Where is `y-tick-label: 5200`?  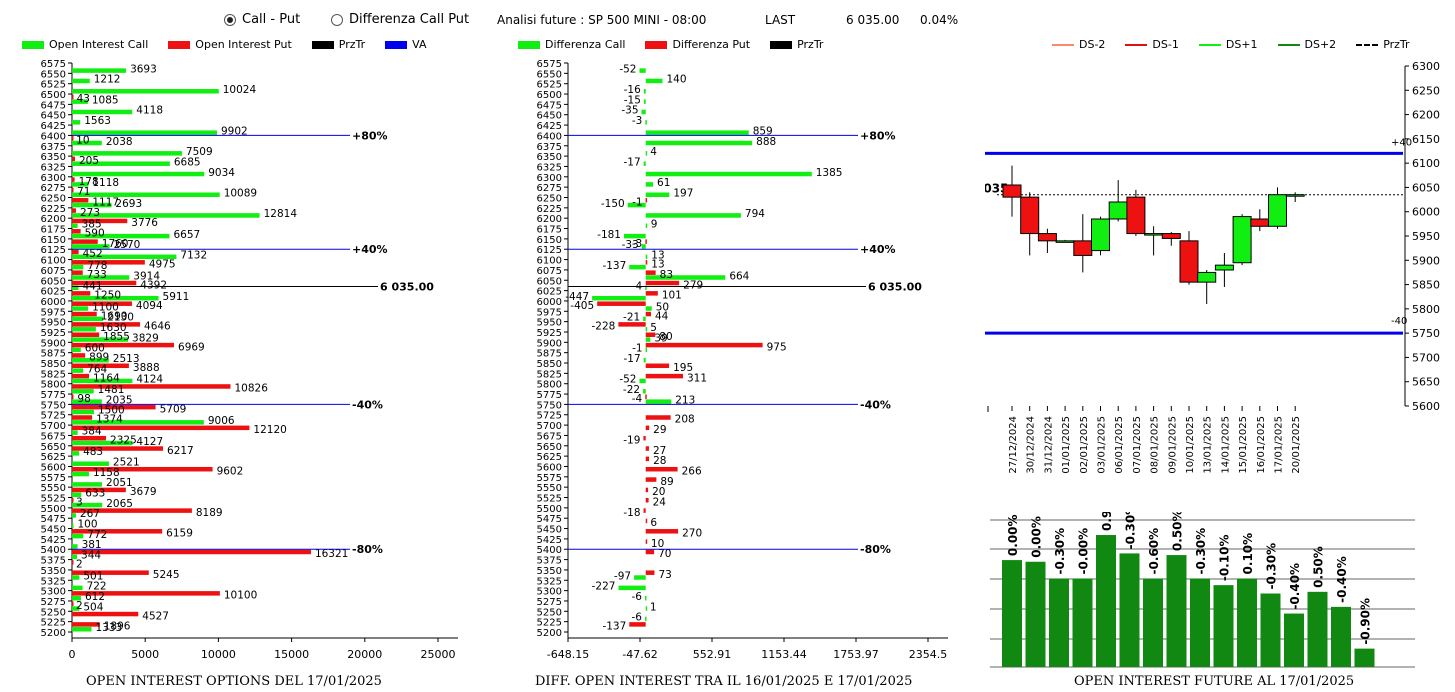
y-tick-label: 5200 is located at coordinates (53, 633).